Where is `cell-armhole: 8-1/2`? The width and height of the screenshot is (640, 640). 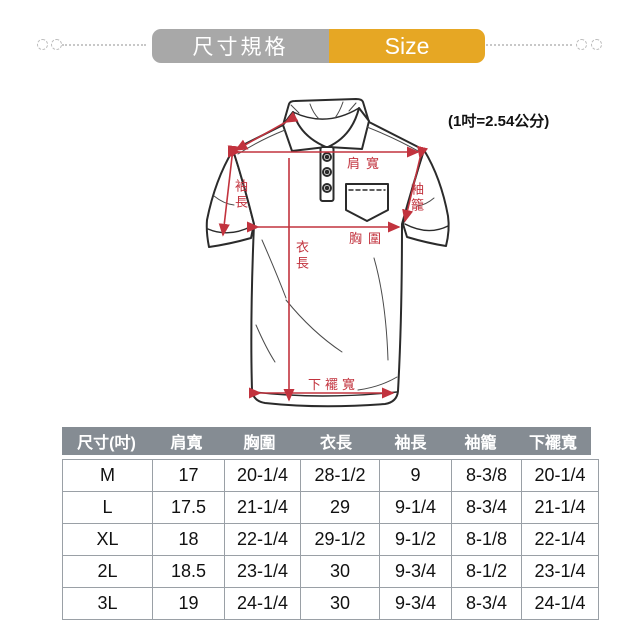 cell-armhole: 8-1/2 is located at coordinates (486, 571).